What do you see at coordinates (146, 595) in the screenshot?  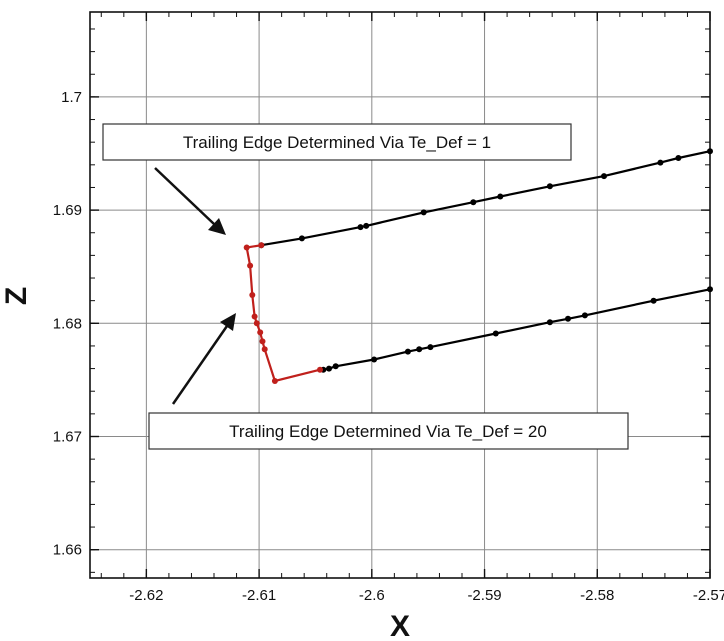 I see `x-tick-label: -2.62` at bounding box center [146, 595].